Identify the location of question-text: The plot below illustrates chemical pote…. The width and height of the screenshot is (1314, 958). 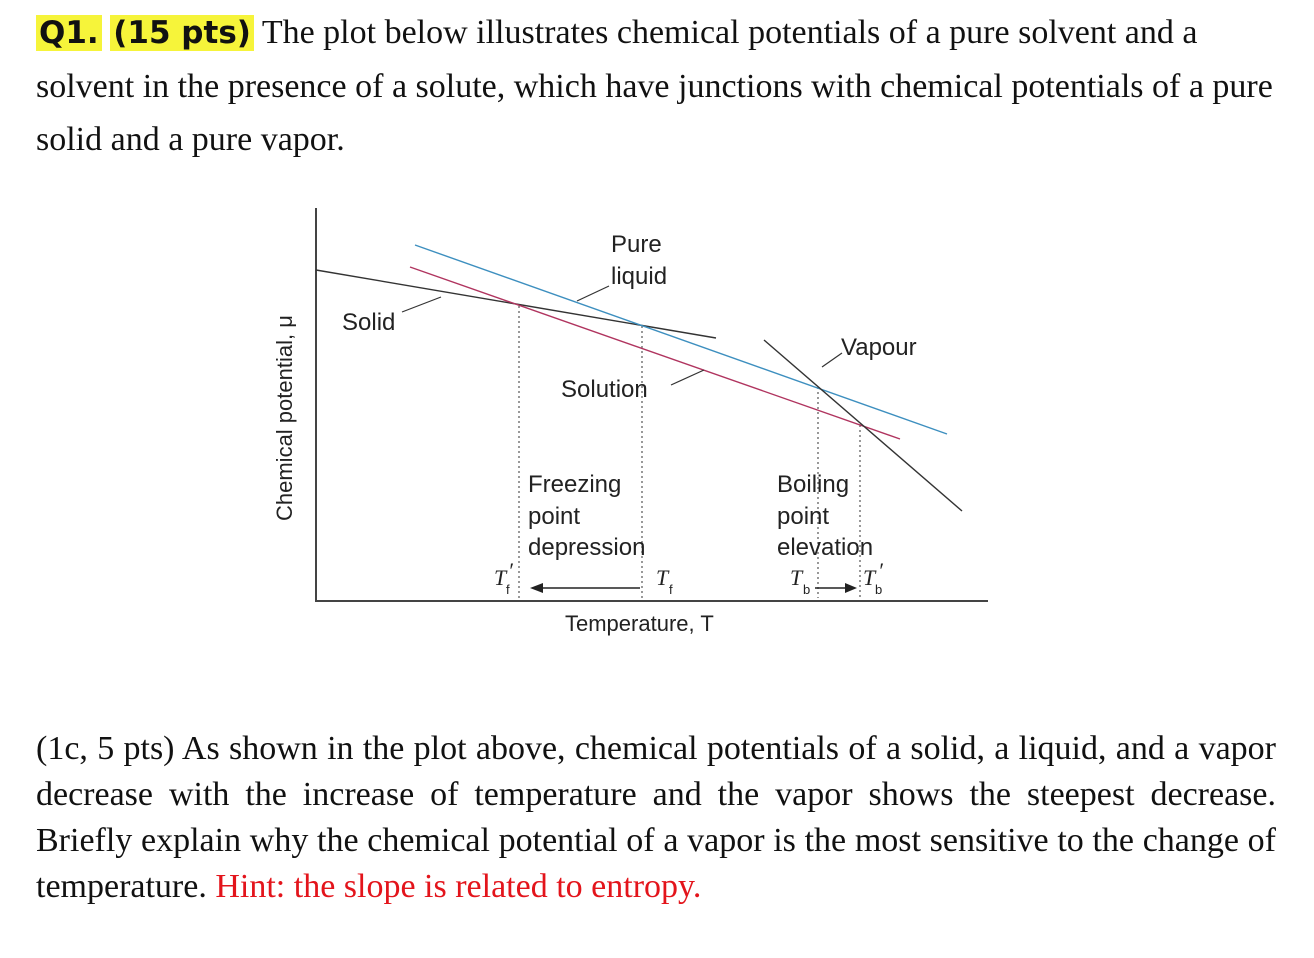
(654, 86).